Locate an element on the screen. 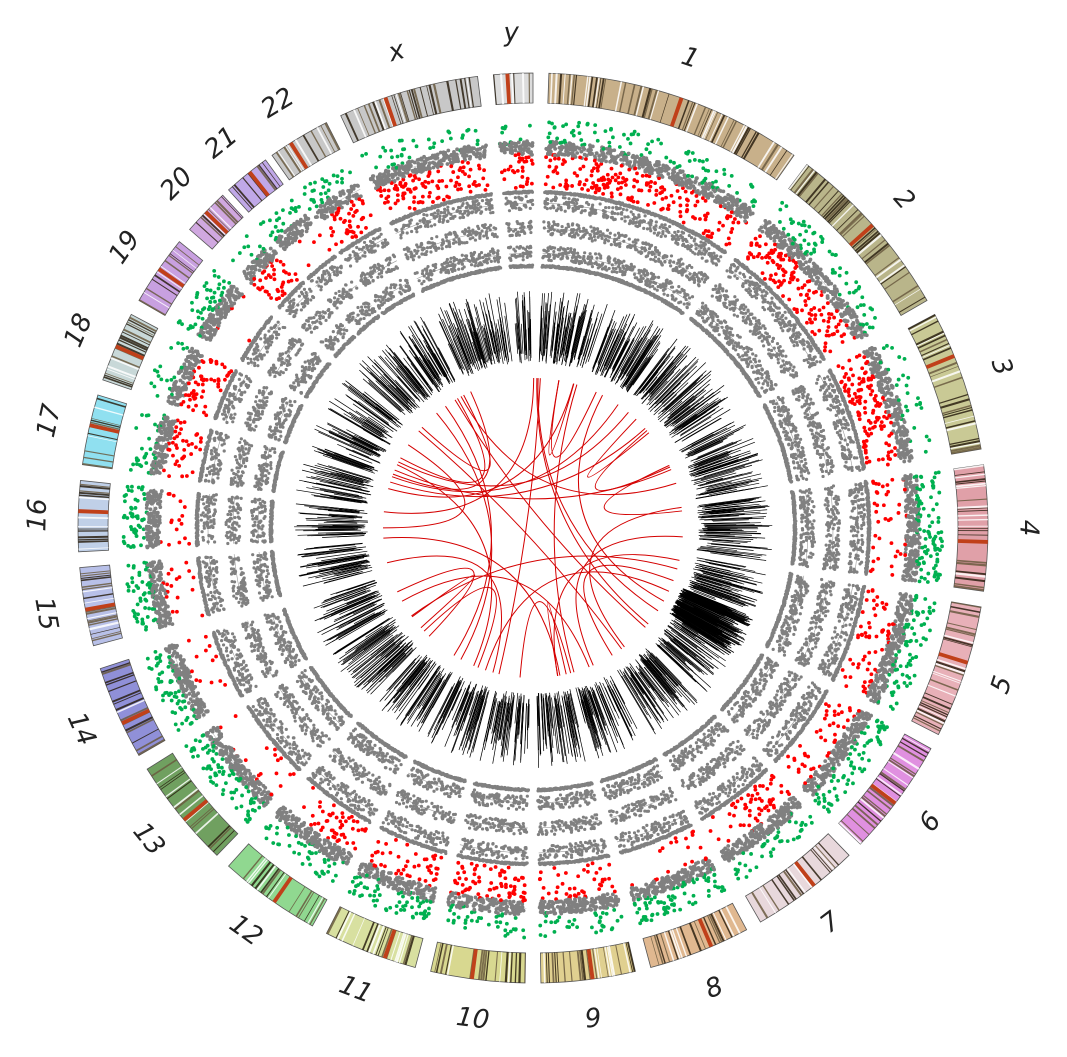 The image size is (1067, 1057). chromosome-label-21: 21 is located at coordinates (221, 143).